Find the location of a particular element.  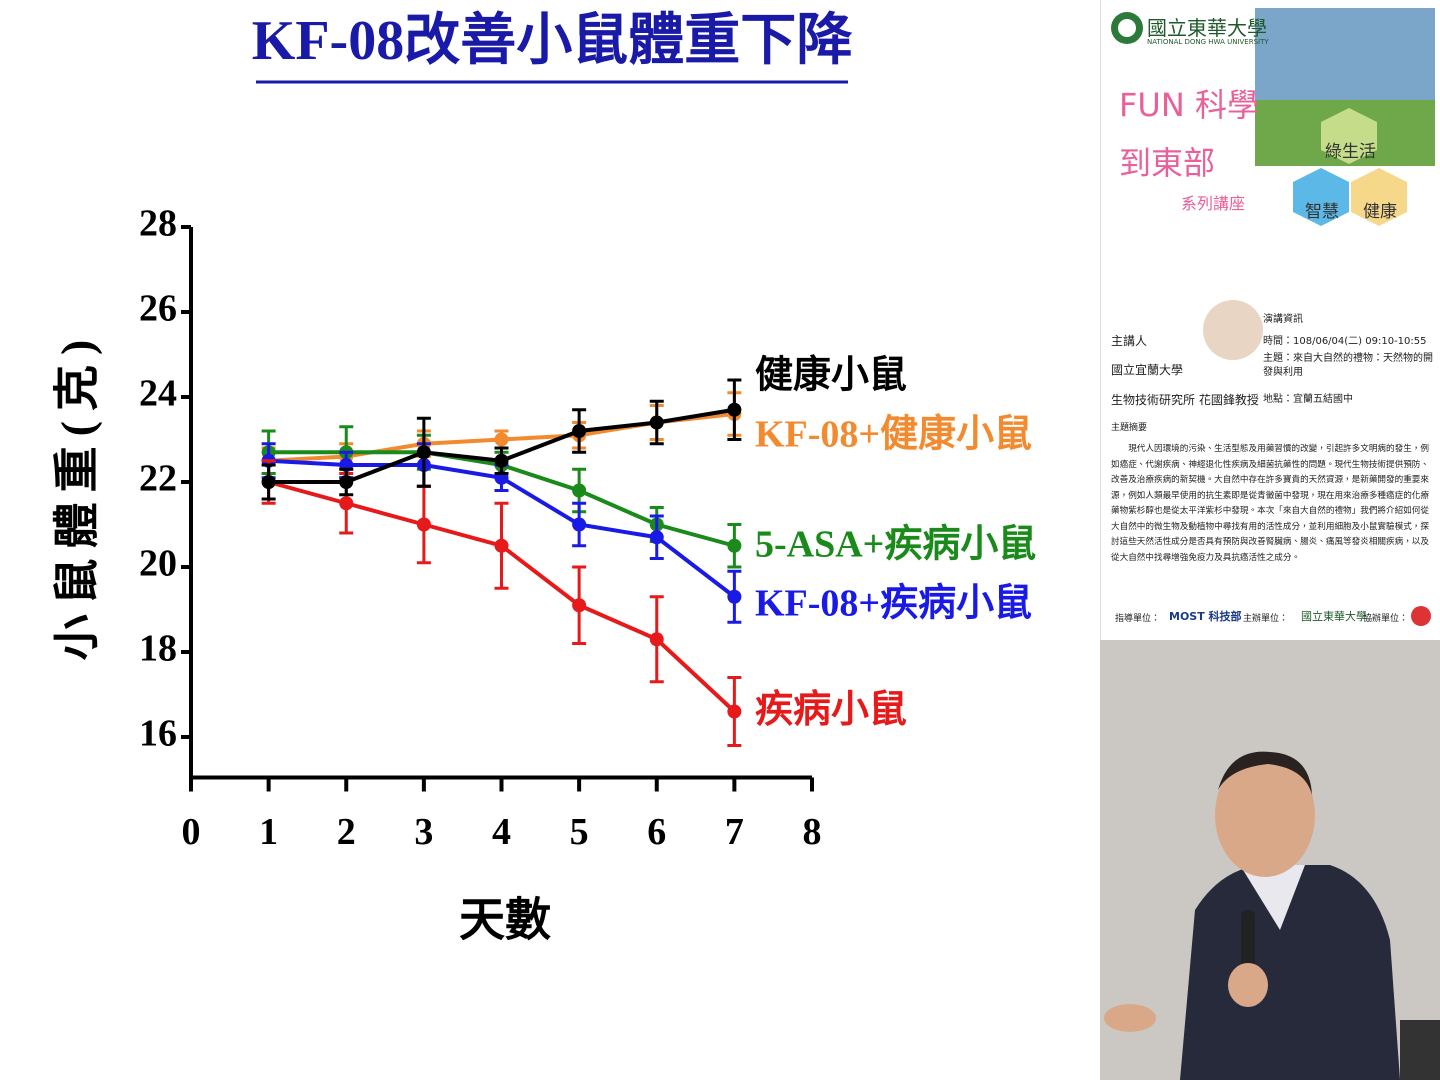

hex-label: 智慧 is located at coordinates (1322, 212).